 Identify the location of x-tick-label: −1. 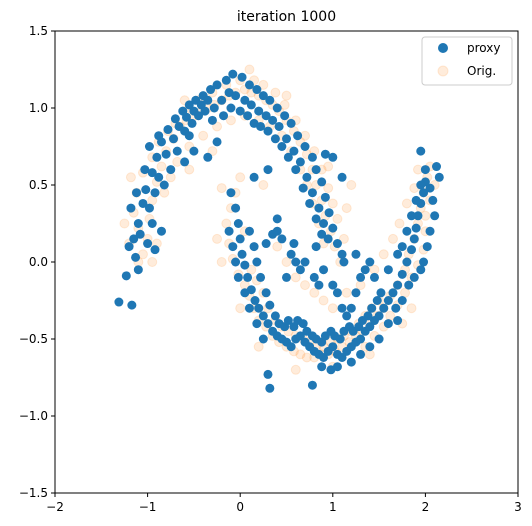
(148, 507).